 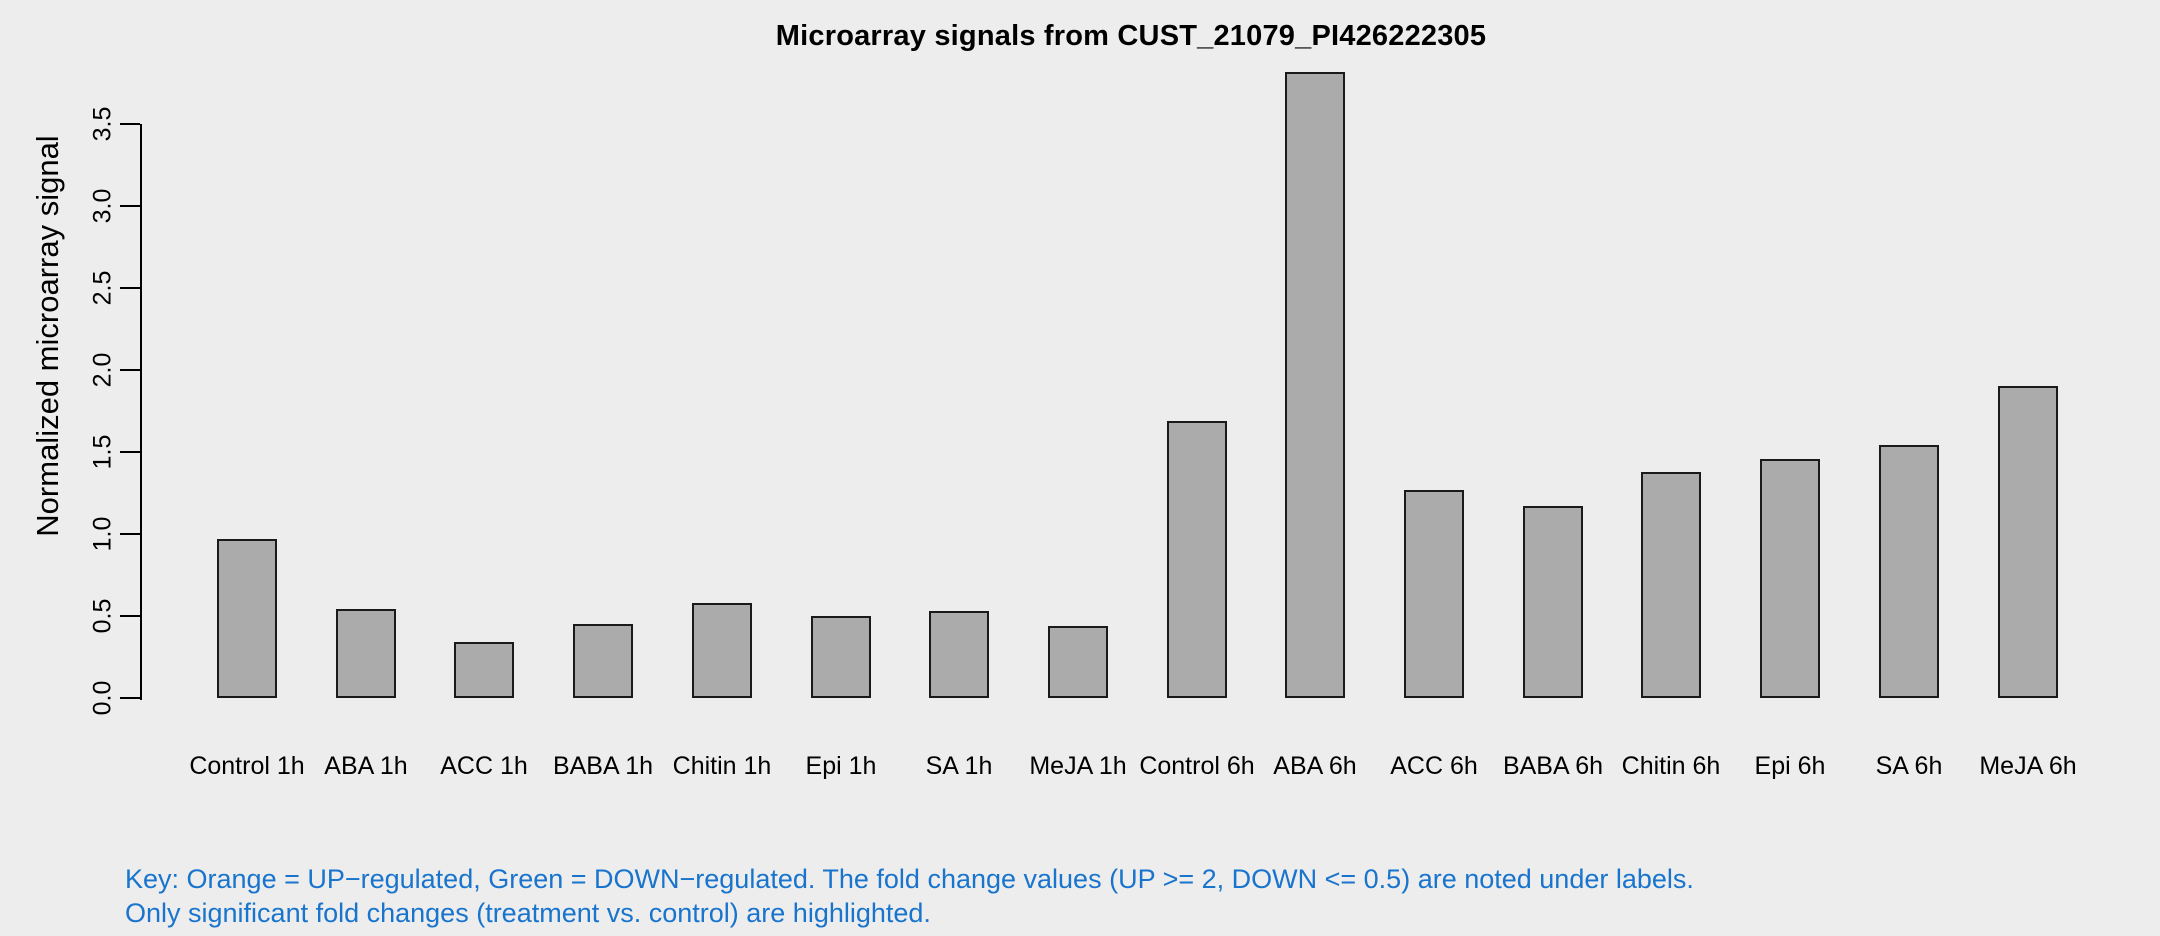 What do you see at coordinates (102, 124) in the screenshot?
I see `y-tick-label-text: 3.5` at bounding box center [102, 124].